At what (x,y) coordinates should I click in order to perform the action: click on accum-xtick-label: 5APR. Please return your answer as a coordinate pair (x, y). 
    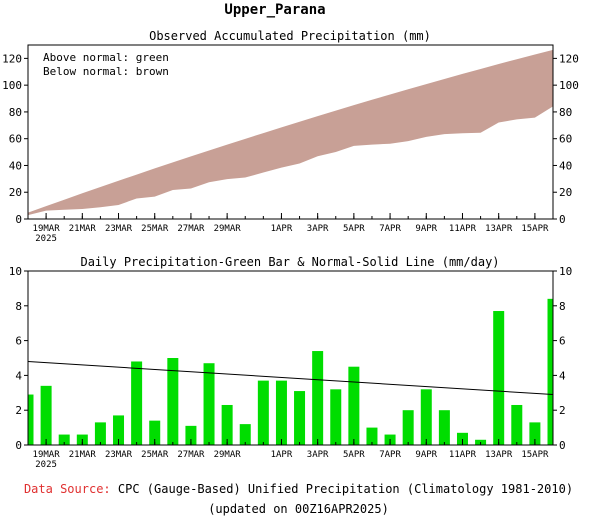
    Looking at the image, I should click on (354, 229).